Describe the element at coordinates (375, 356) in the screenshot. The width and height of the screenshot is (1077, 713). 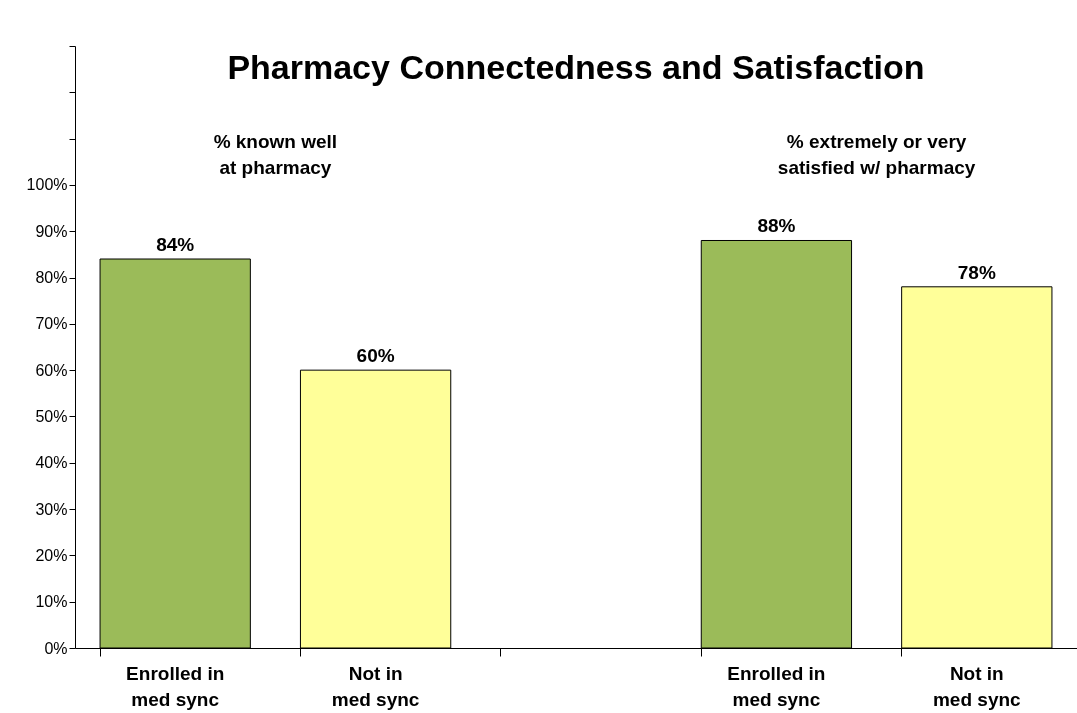
I see `data-label: 60%` at that location.